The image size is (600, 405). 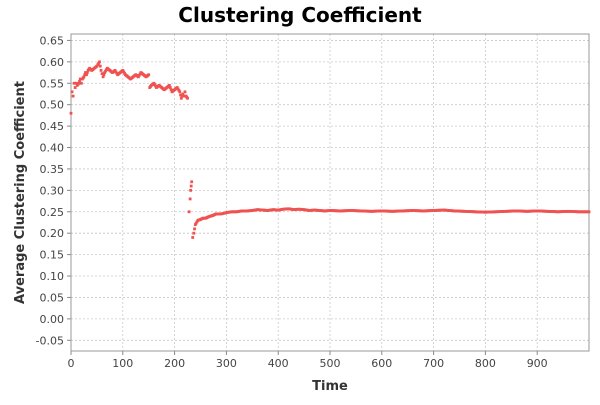 What do you see at coordinates (433, 363) in the screenshot?
I see `x-tick-label: 700` at bounding box center [433, 363].